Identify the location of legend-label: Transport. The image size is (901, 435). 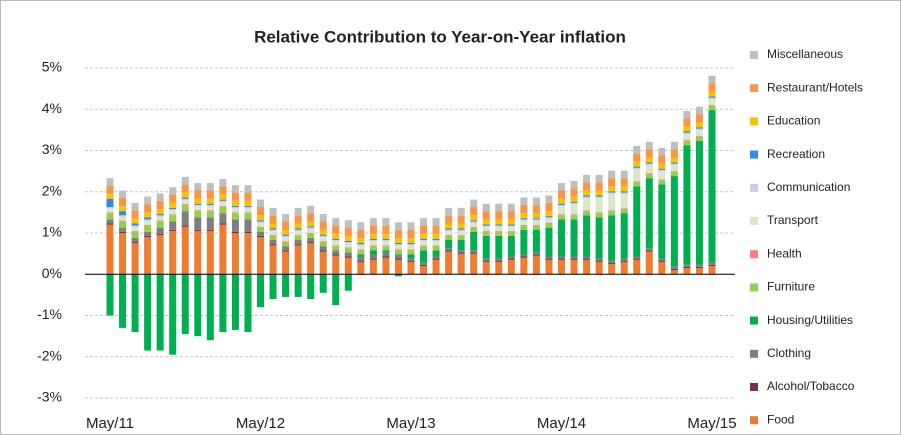
(793, 220).